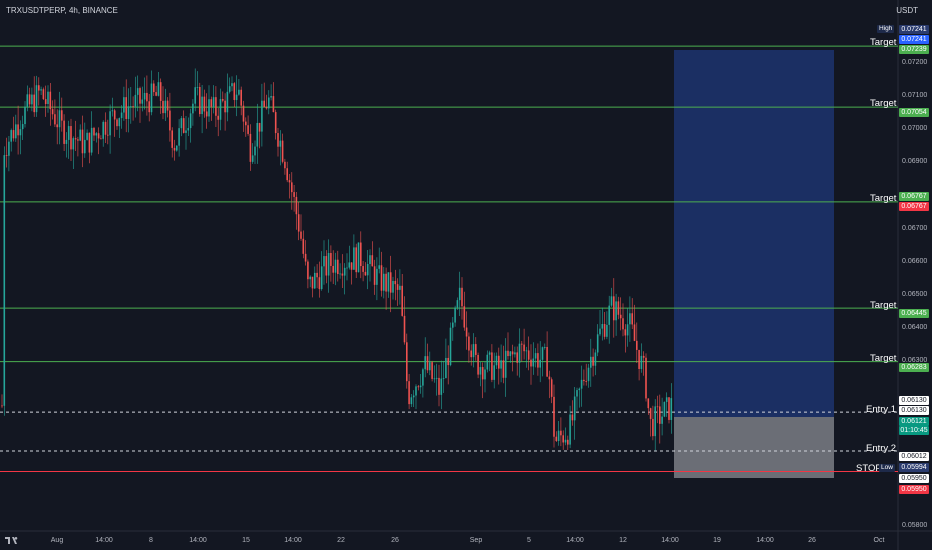  I want to click on level-label-target-5: Target, so click(883, 358).